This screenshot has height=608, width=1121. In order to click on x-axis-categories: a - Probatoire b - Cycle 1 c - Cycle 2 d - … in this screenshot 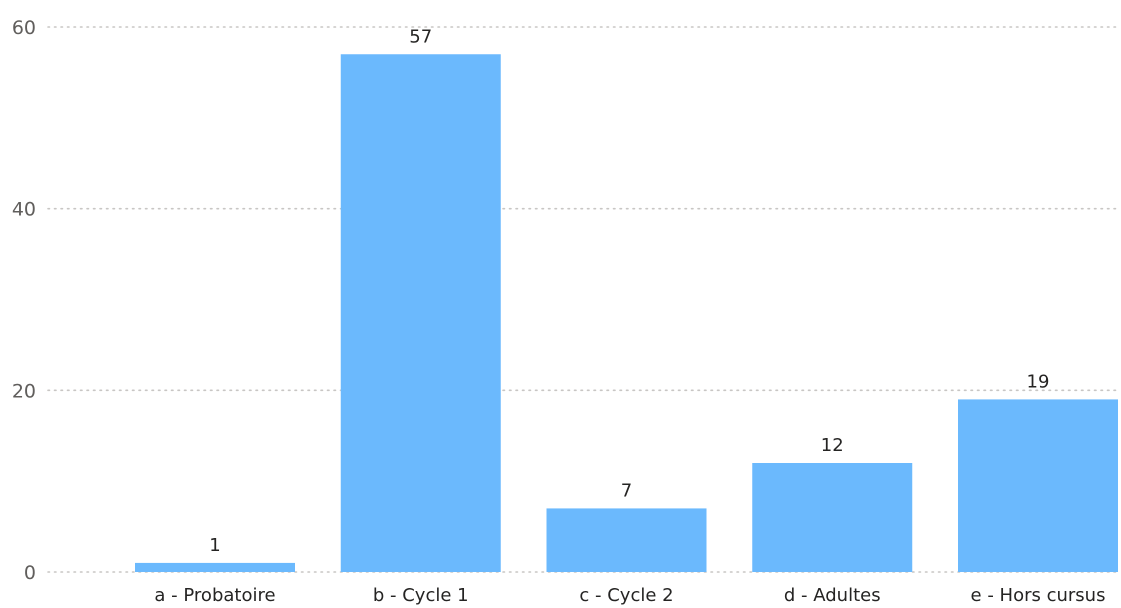, I will do `click(629, 595)`.